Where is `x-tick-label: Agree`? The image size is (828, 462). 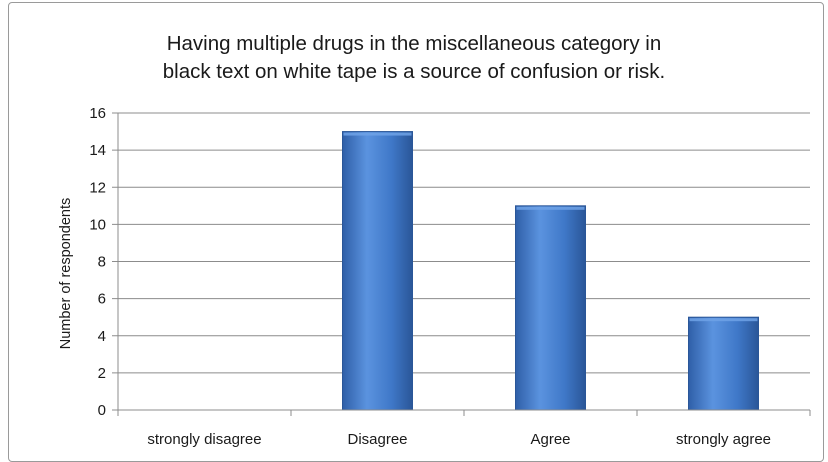 x-tick-label: Agree is located at coordinates (550, 439).